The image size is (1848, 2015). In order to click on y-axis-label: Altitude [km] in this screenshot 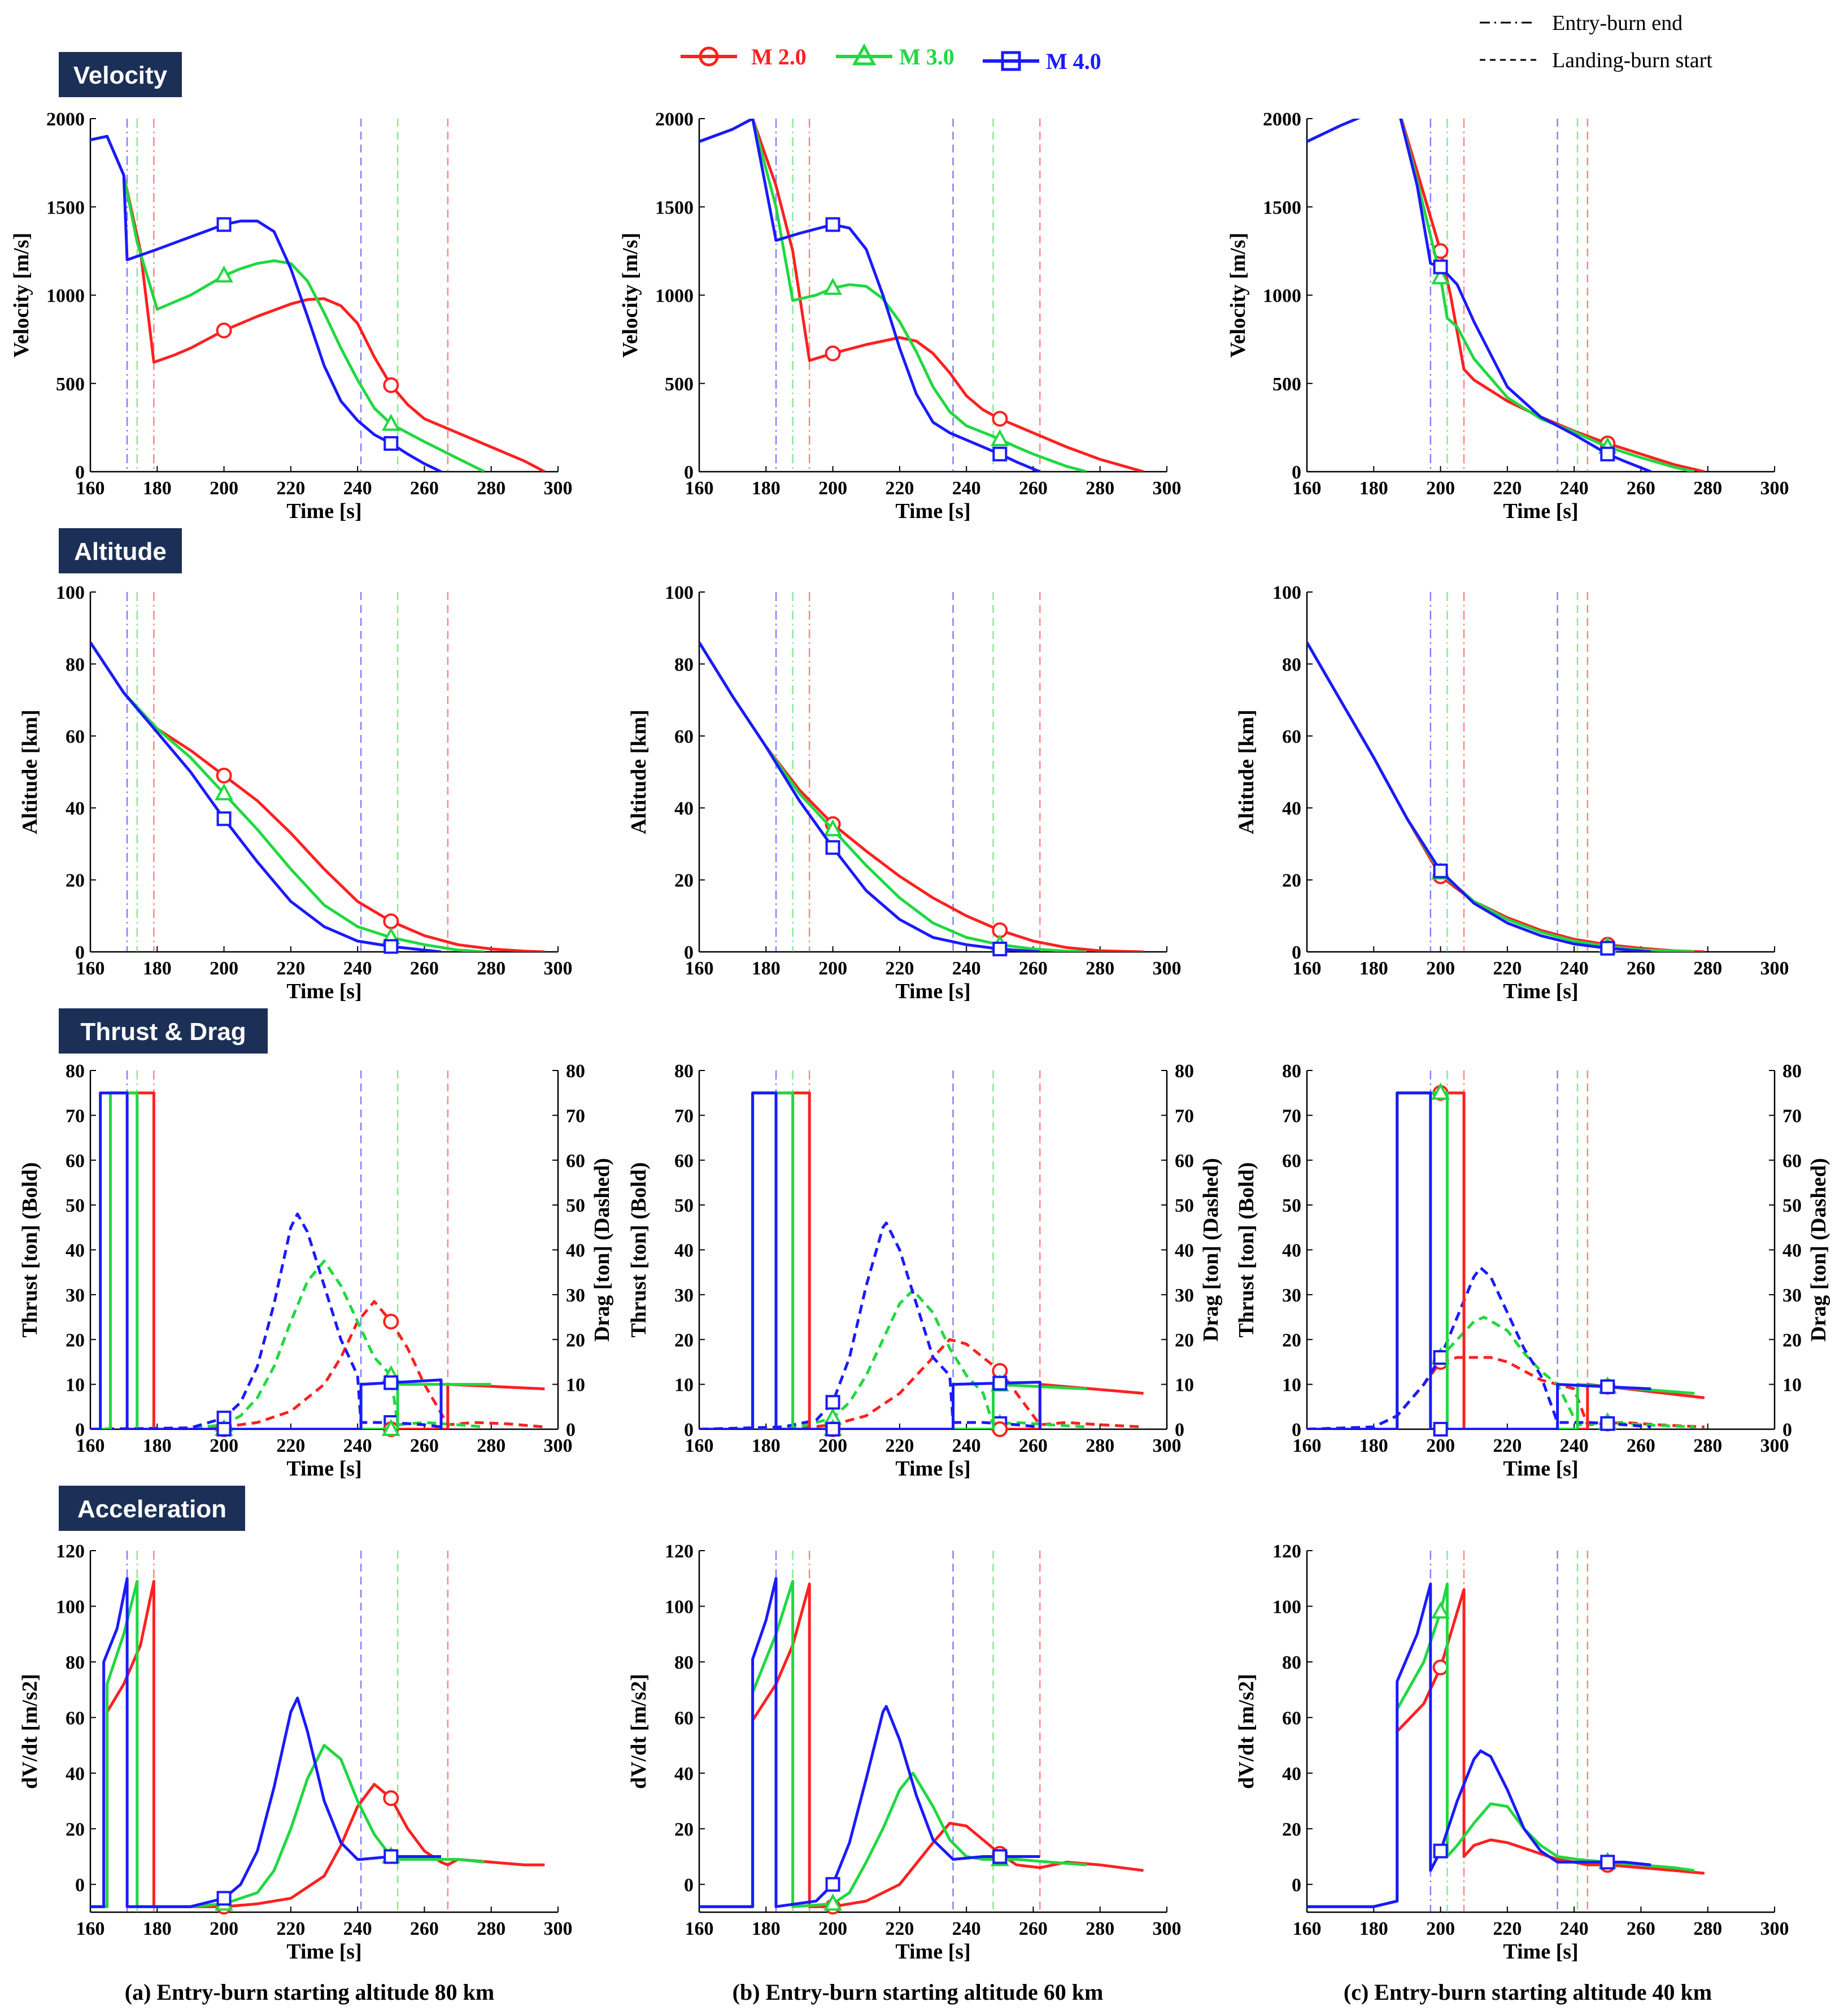, I will do `click(639, 772)`.